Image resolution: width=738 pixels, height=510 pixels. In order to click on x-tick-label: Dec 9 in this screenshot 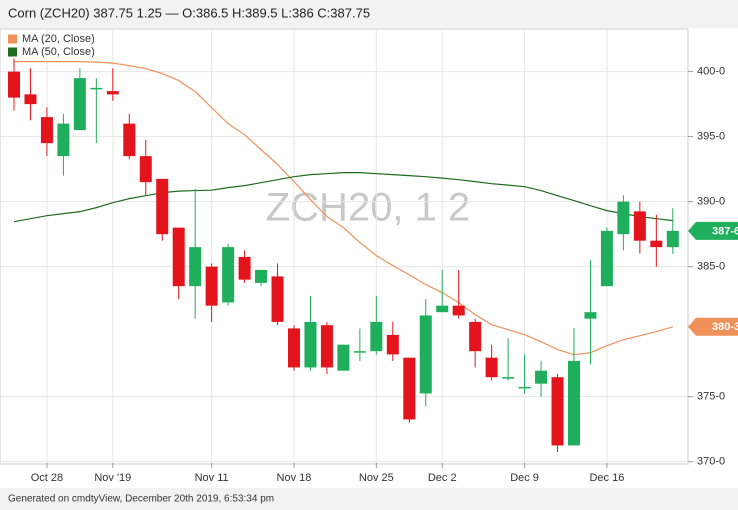, I will do `click(524, 478)`.